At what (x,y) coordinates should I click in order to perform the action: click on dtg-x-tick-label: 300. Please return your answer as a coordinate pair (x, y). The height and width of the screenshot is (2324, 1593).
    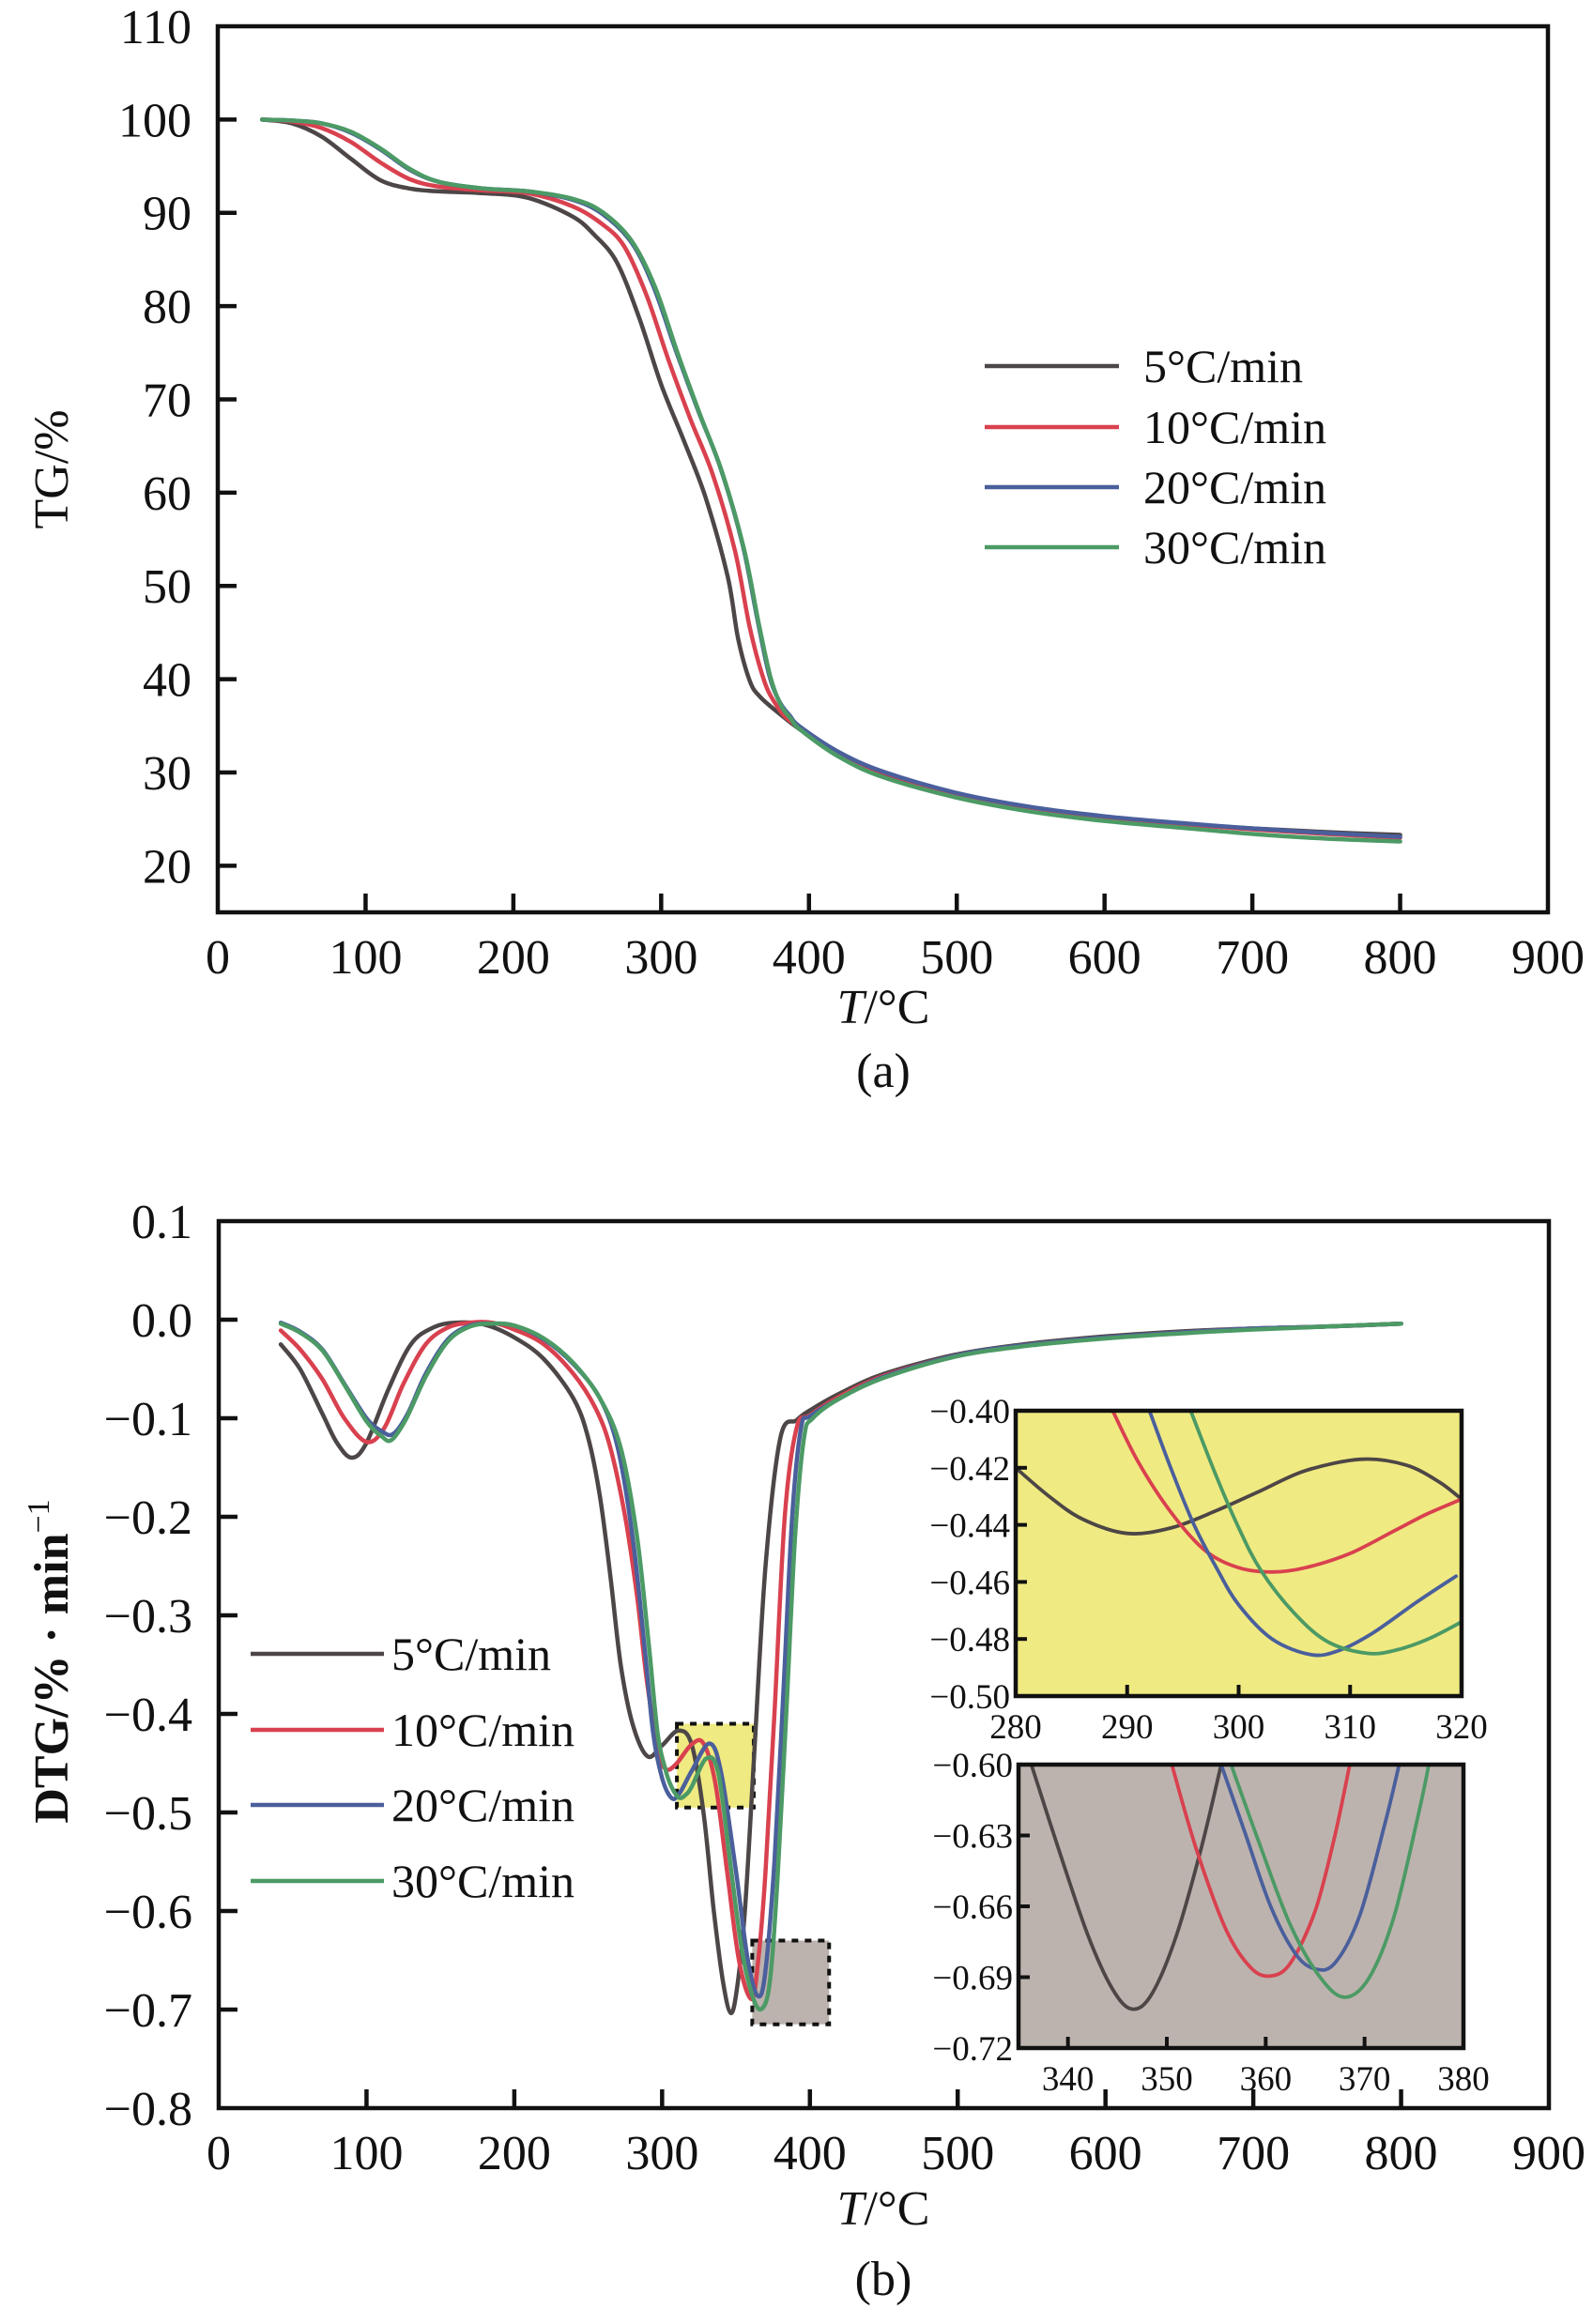
    Looking at the image, I should click on (661, 2153).